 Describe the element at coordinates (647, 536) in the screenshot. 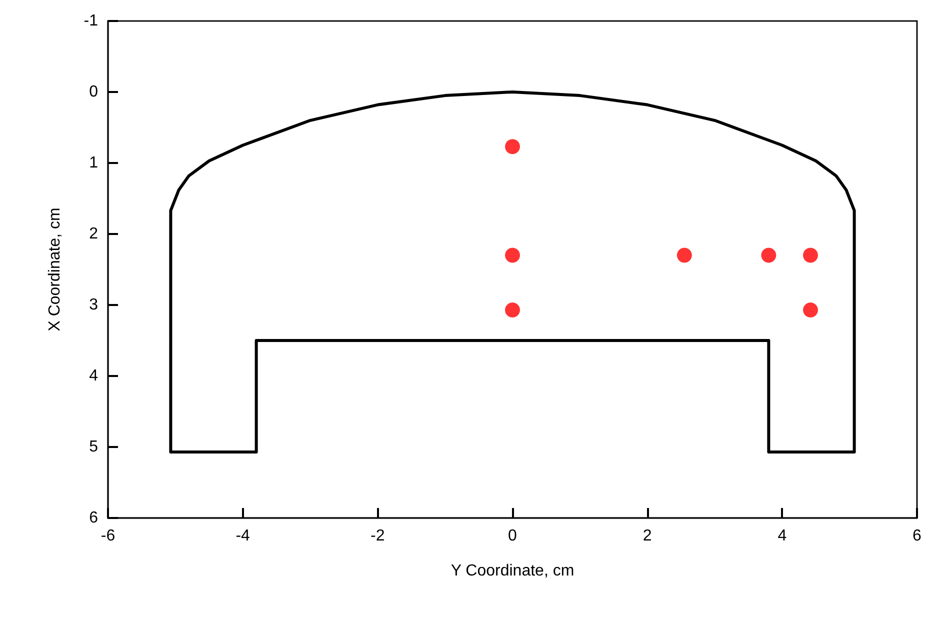

I see `x-tick-label: 2` at that location.